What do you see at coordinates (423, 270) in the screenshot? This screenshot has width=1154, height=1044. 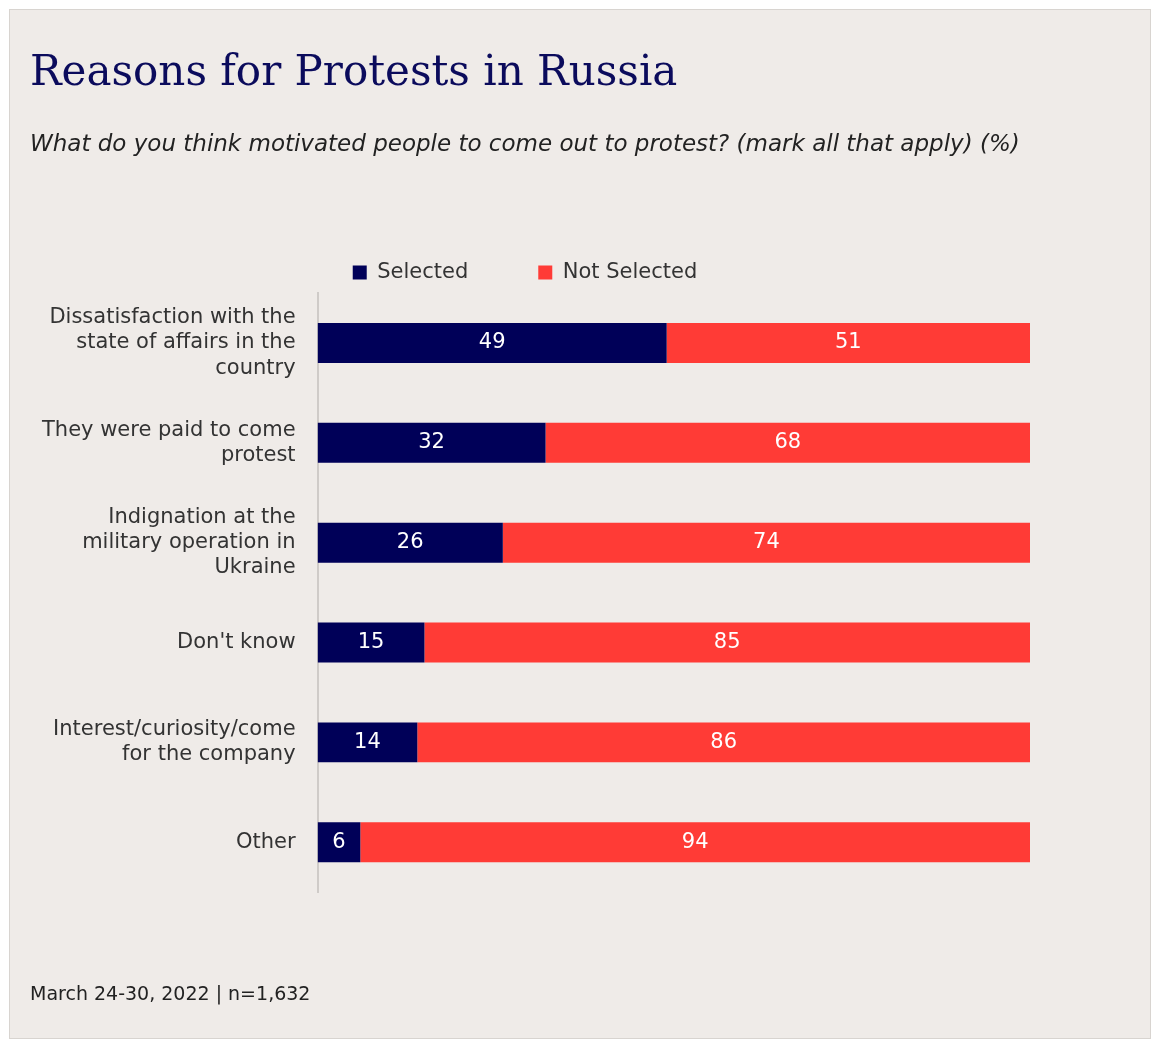 I see `legend-label: Selected` at bounding box center [423, 270].